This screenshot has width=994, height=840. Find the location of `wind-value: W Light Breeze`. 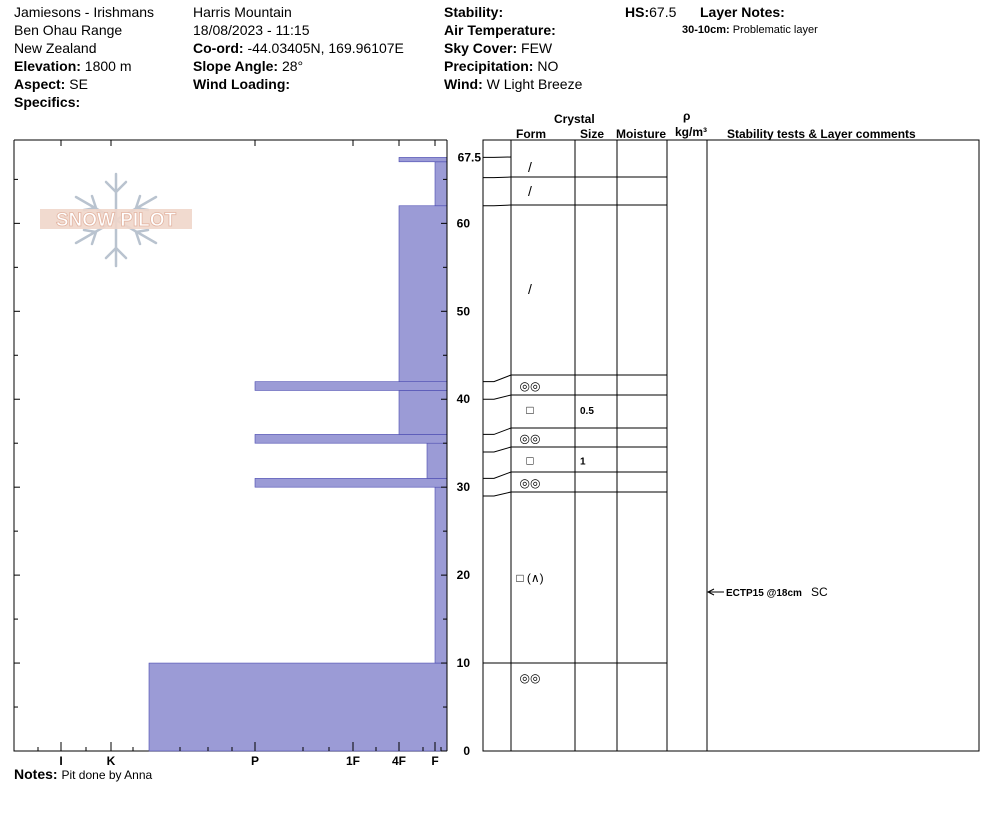

wind-value: W Light Breeze is located at coordinates (534, 84).